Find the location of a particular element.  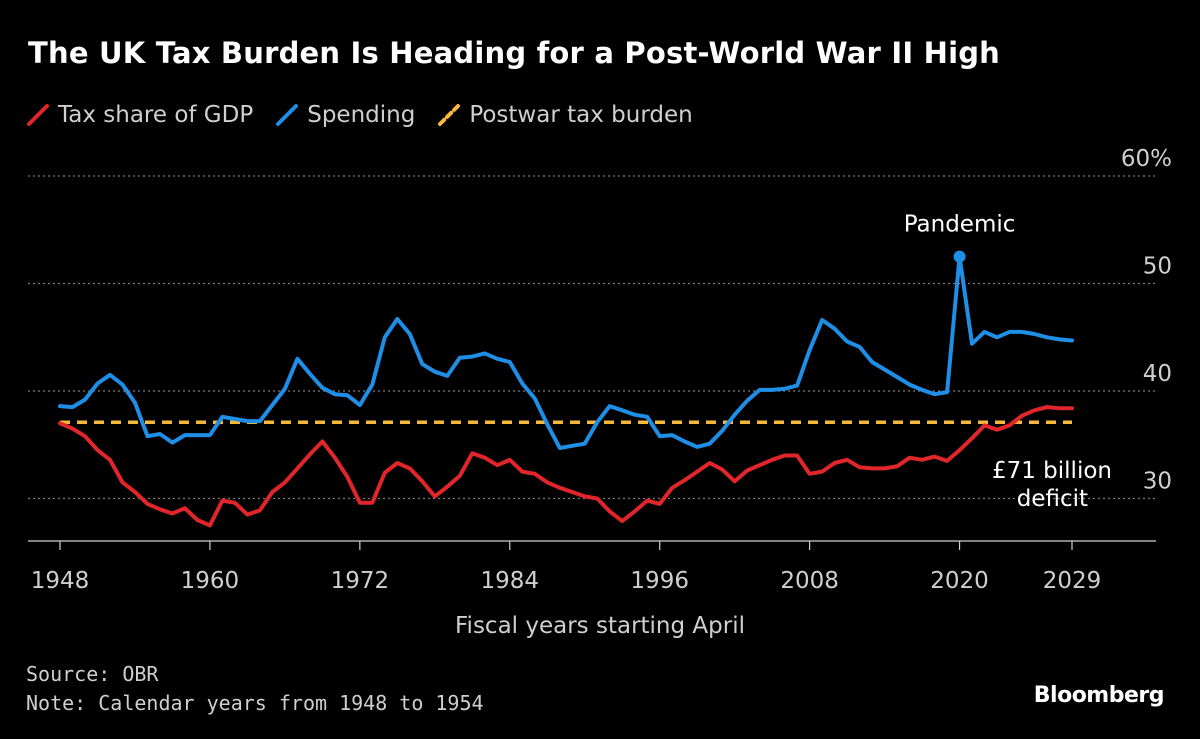

x-tick-label-1996: 1996 is located at coordinates (659, 581).